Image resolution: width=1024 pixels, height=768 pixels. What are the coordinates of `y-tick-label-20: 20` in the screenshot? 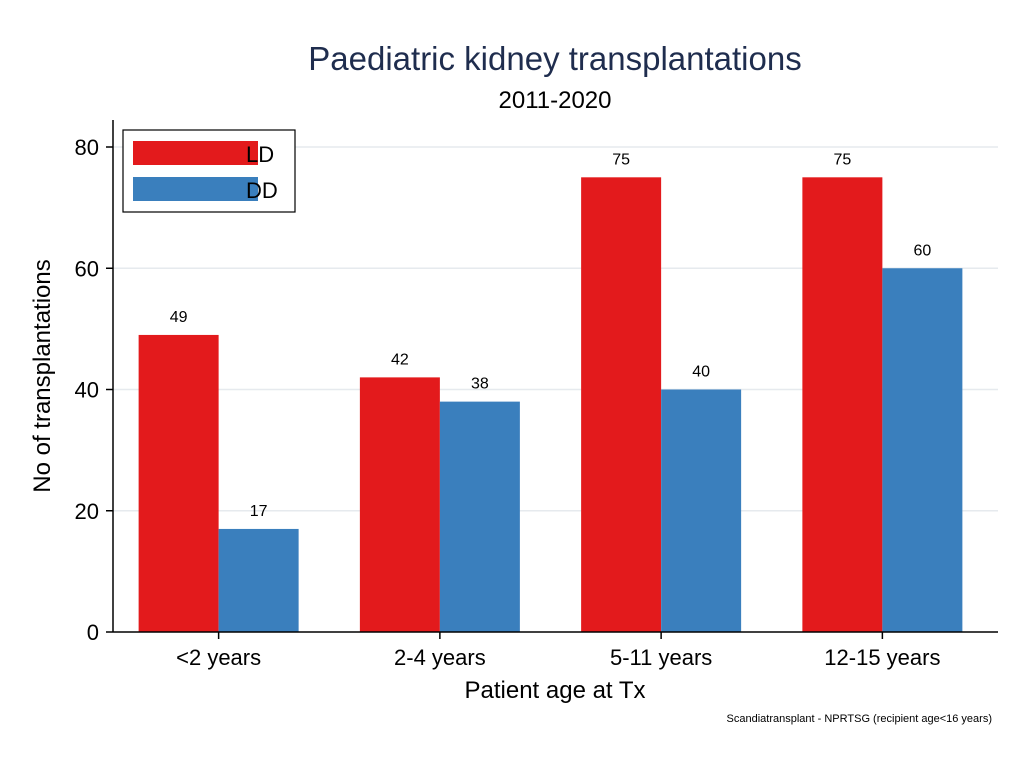 It's located at (87, 511).